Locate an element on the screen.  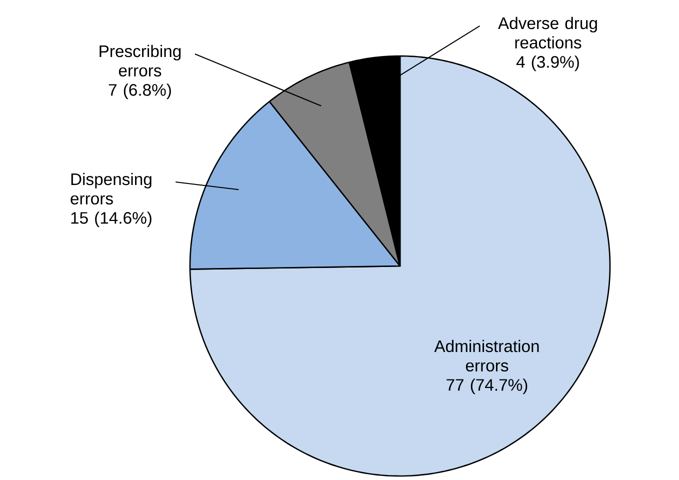
slice-label: Adverse drug reactions is located at coordinates (547, 32).